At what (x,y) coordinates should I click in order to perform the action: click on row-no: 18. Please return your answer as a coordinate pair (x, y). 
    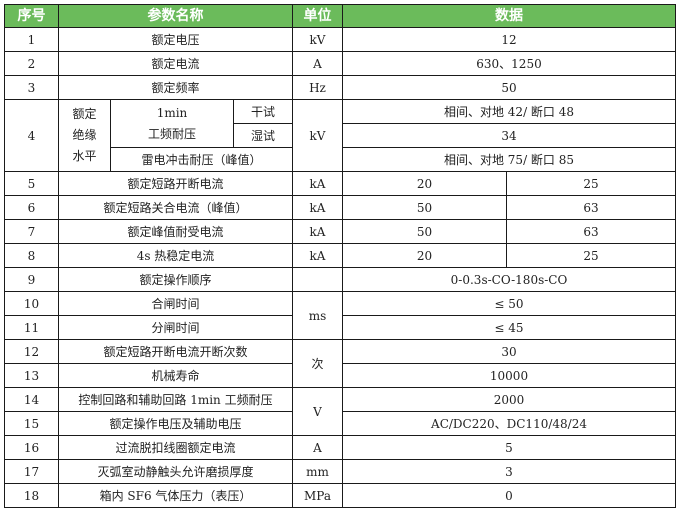
    Looking at the image, I should click on (31, 495).